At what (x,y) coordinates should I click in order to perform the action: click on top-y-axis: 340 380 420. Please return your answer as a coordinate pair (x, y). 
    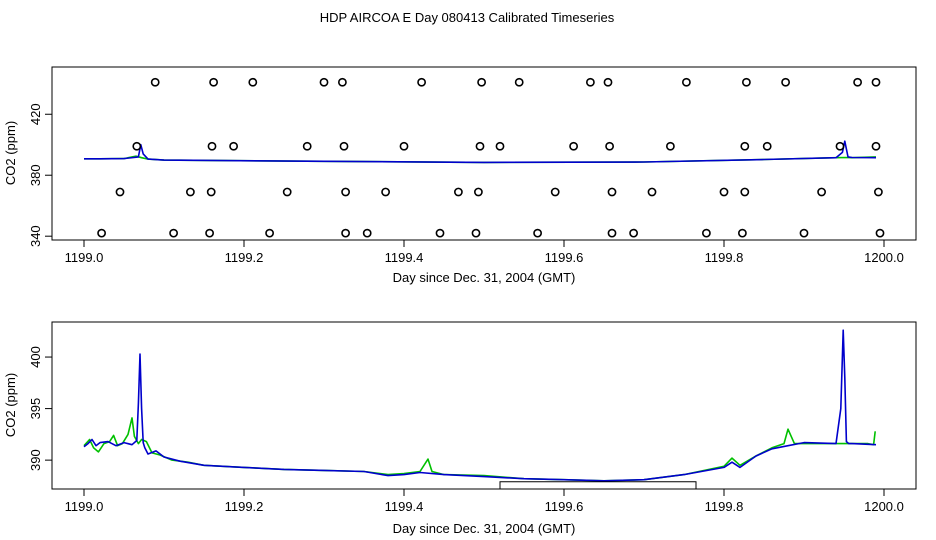
    Looking at the image, I should click on (40, 175).